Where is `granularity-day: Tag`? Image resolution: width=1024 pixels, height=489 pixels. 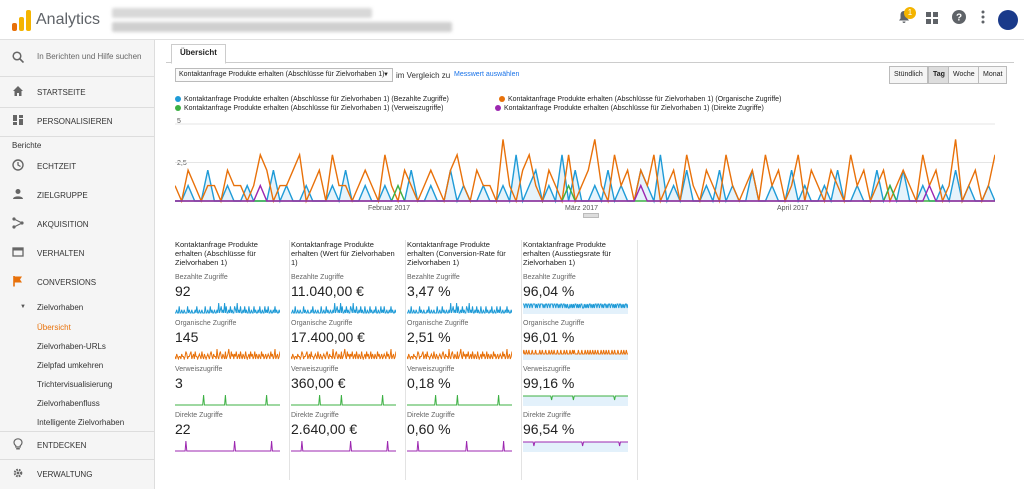 granularity-day: Tag is located at coordinates (939, 75).